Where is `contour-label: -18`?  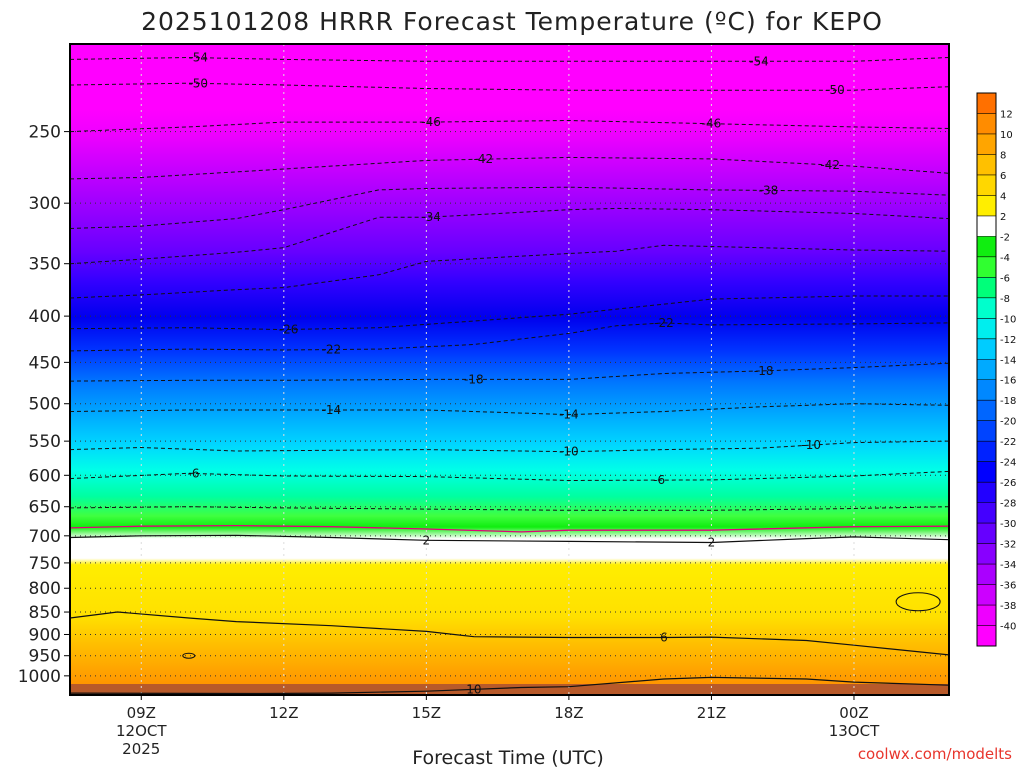
contour-label: -18 is located at coordinates (764, 371).